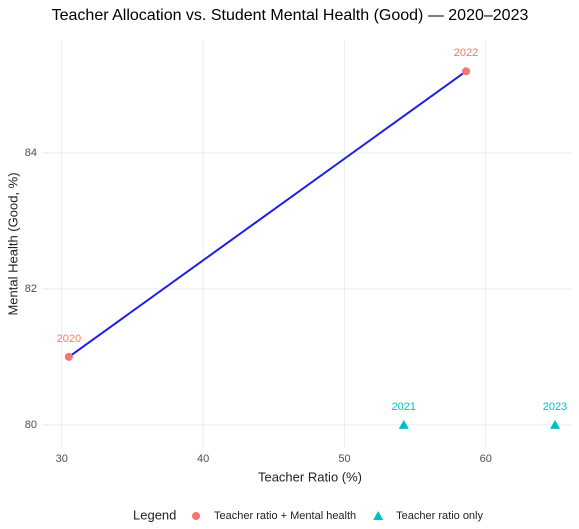  What do you see at coordinates (439, 516) in the screenshot?
I see `legend-label: Teacher ratio only` at bounding box center [439, 516].